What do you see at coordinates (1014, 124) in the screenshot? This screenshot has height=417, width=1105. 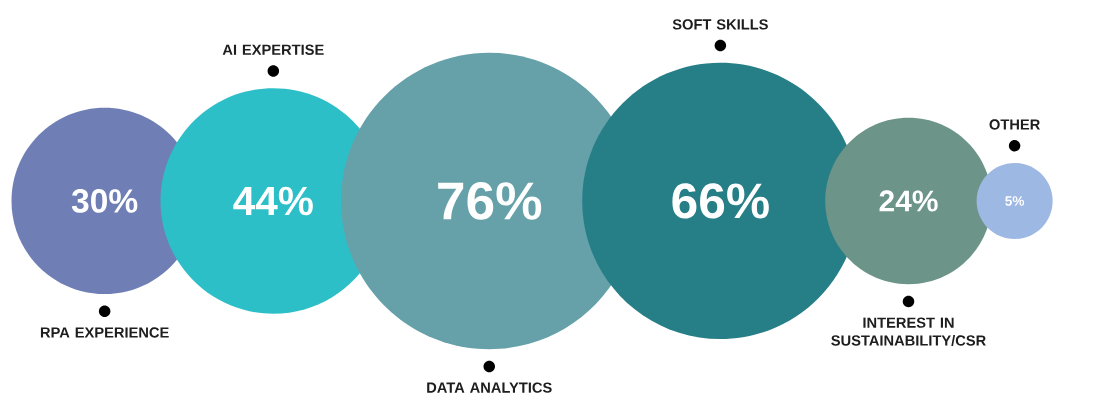 I see `category-label: OTHER` at bounding box center [1014, 124].